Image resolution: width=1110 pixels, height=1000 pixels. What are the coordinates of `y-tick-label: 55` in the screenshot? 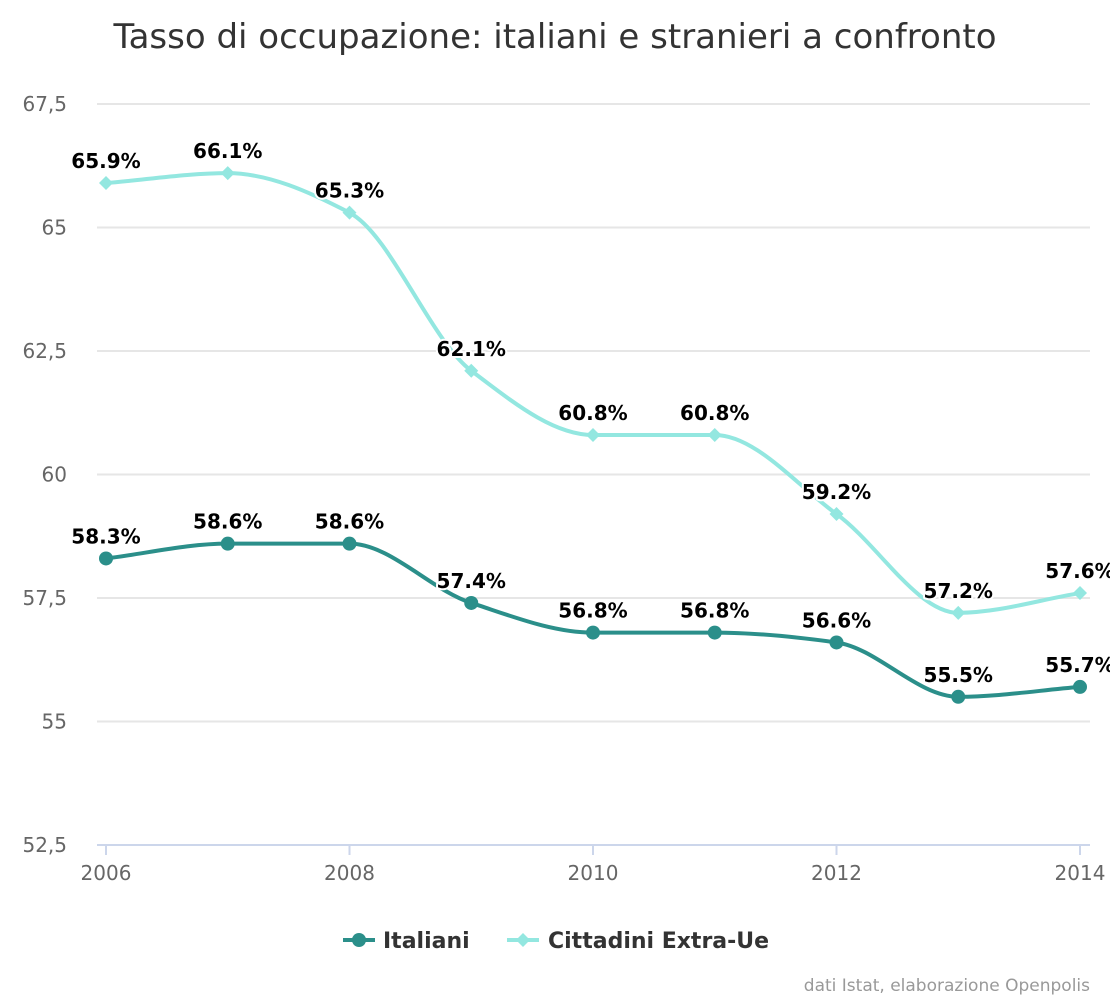 It's located at (54, 722).